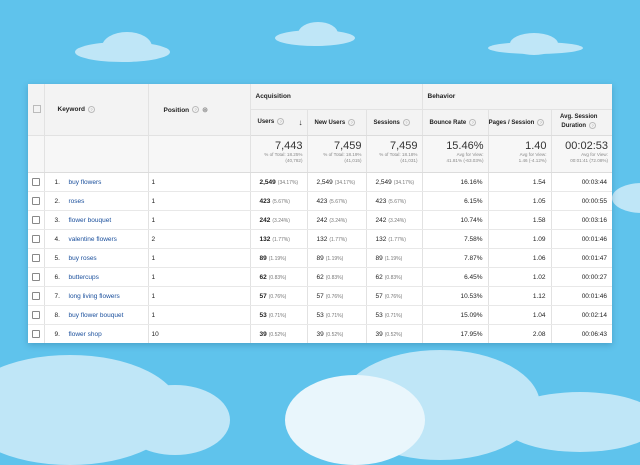 This screenshot has width=640, height=465. I want to click on sessions-percent: (1.77%), so click(397, 239).